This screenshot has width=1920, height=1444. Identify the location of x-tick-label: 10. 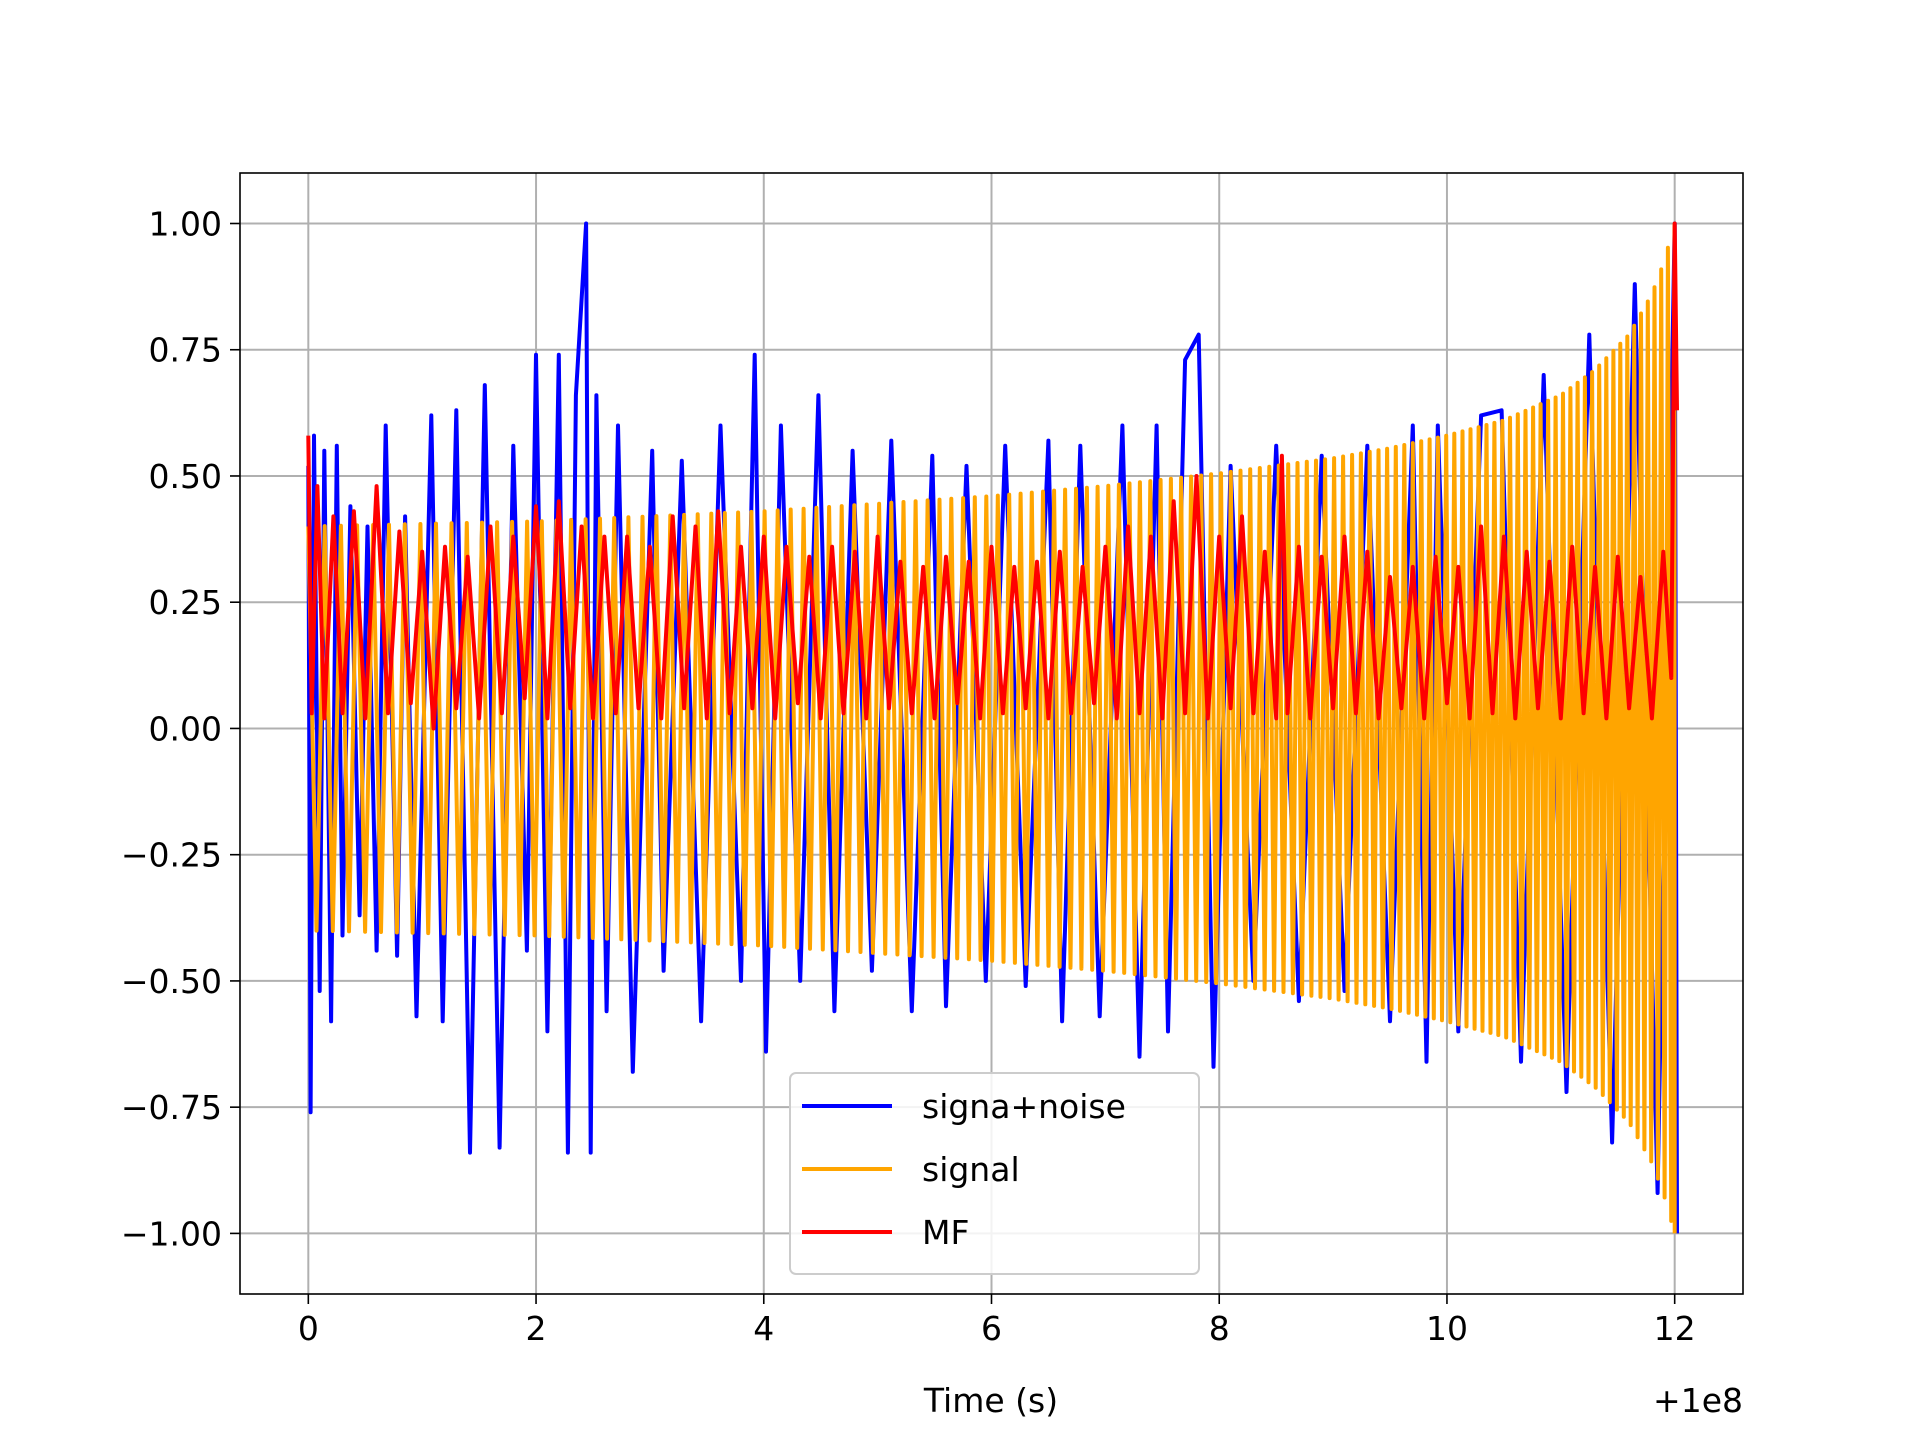
(1447, 1328).